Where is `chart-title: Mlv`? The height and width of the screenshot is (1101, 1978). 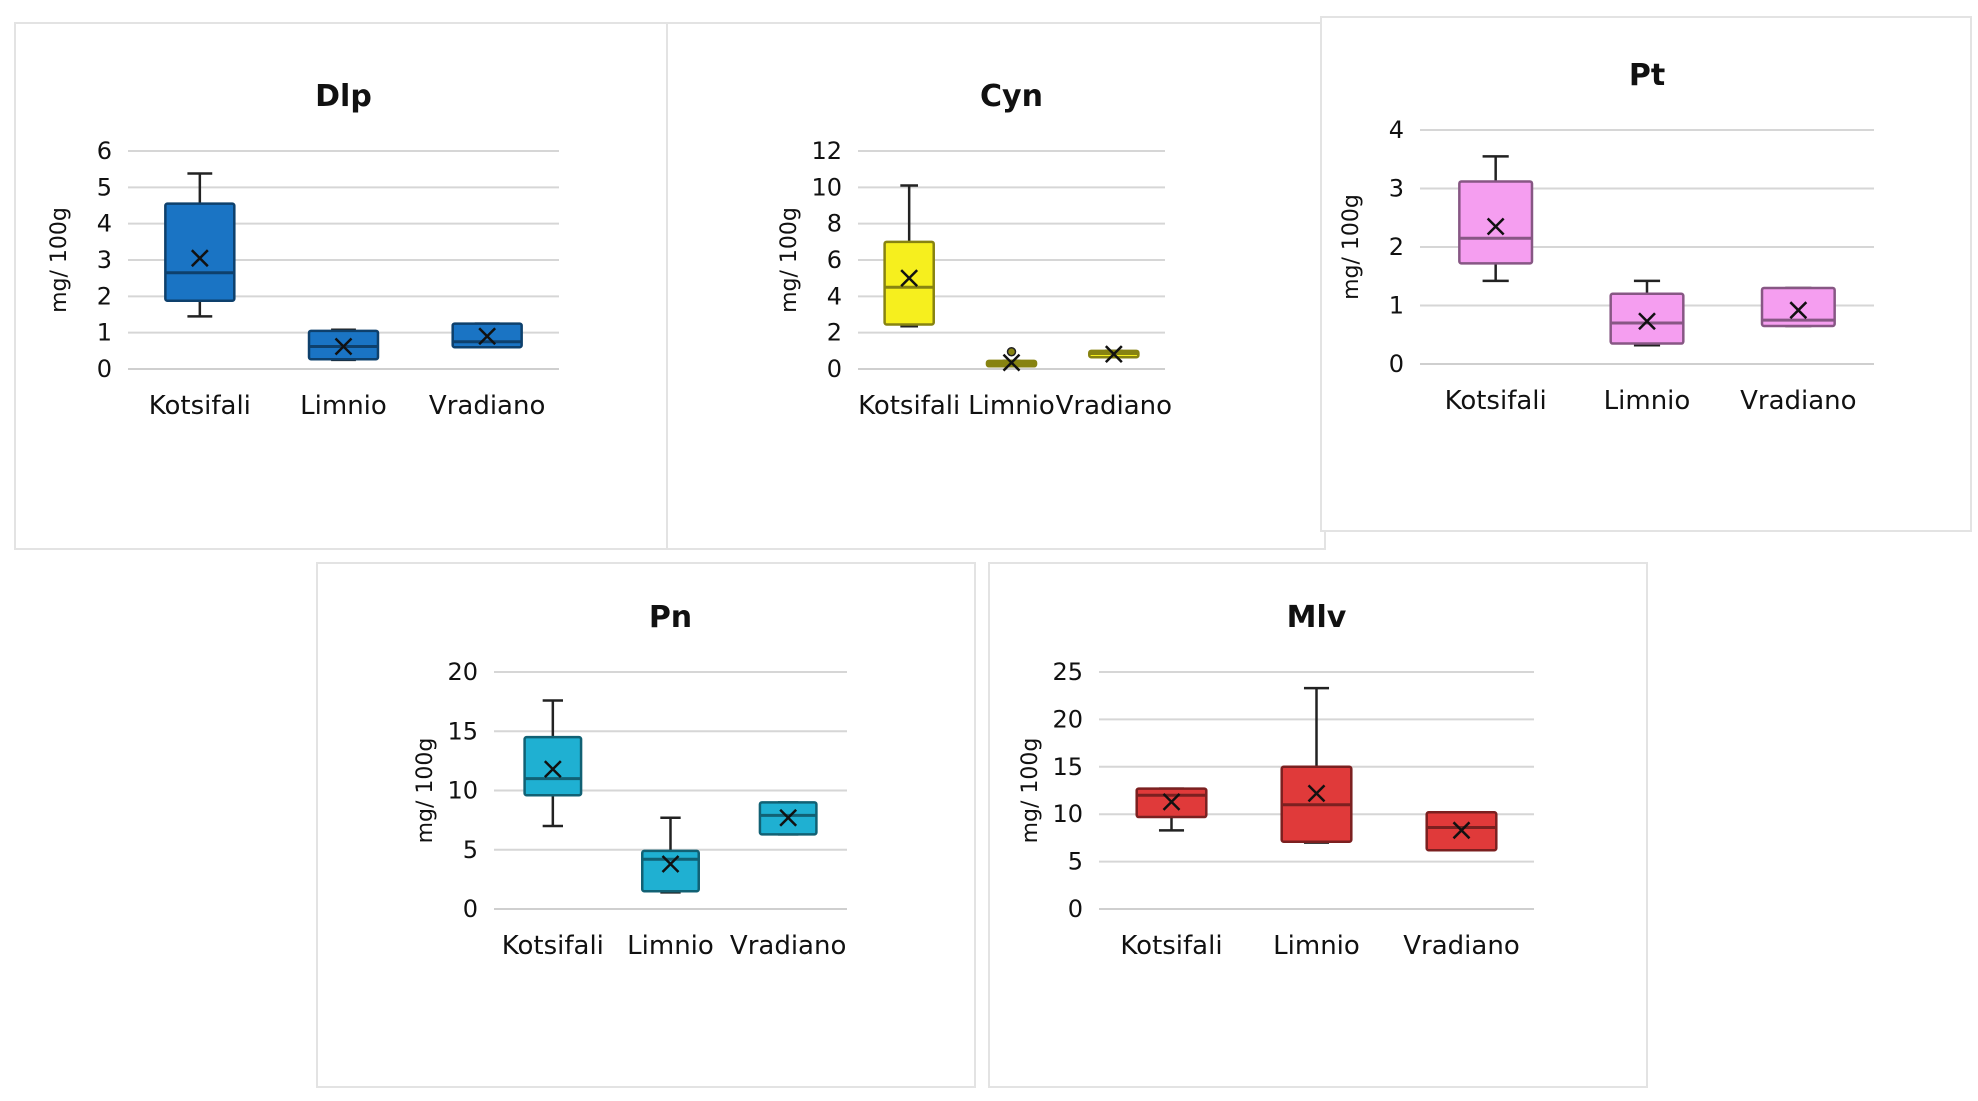 chart-title: Mlv is located at coordinates (1317, 617).